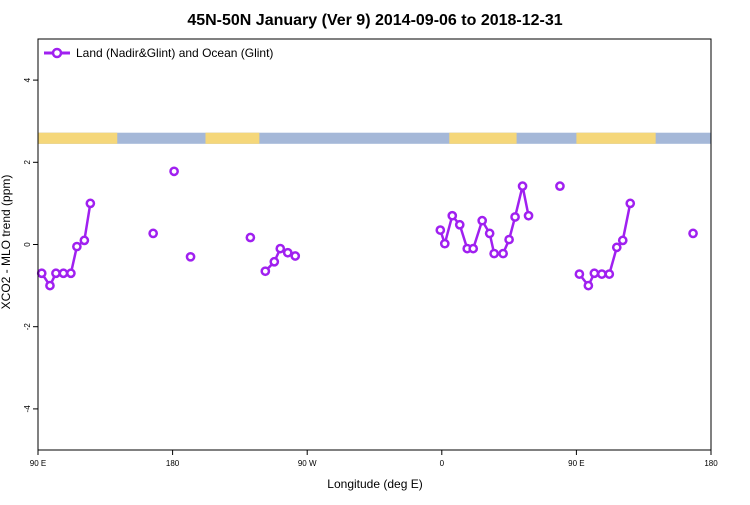 The height and width of the screenshot is (505, 750). What do you see at coordinates (27, 79) in the screenshot?
I see `y-tick-label: 4` at bounding box center [27, 79].